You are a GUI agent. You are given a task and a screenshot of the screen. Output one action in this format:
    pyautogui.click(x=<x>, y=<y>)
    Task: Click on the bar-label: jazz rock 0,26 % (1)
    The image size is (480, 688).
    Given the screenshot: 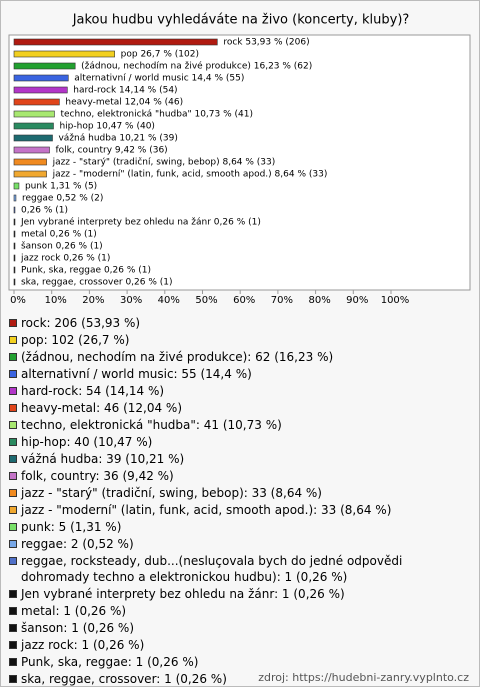 What is the action you would take?
    pyautogui.click(x=65, y=259)
    